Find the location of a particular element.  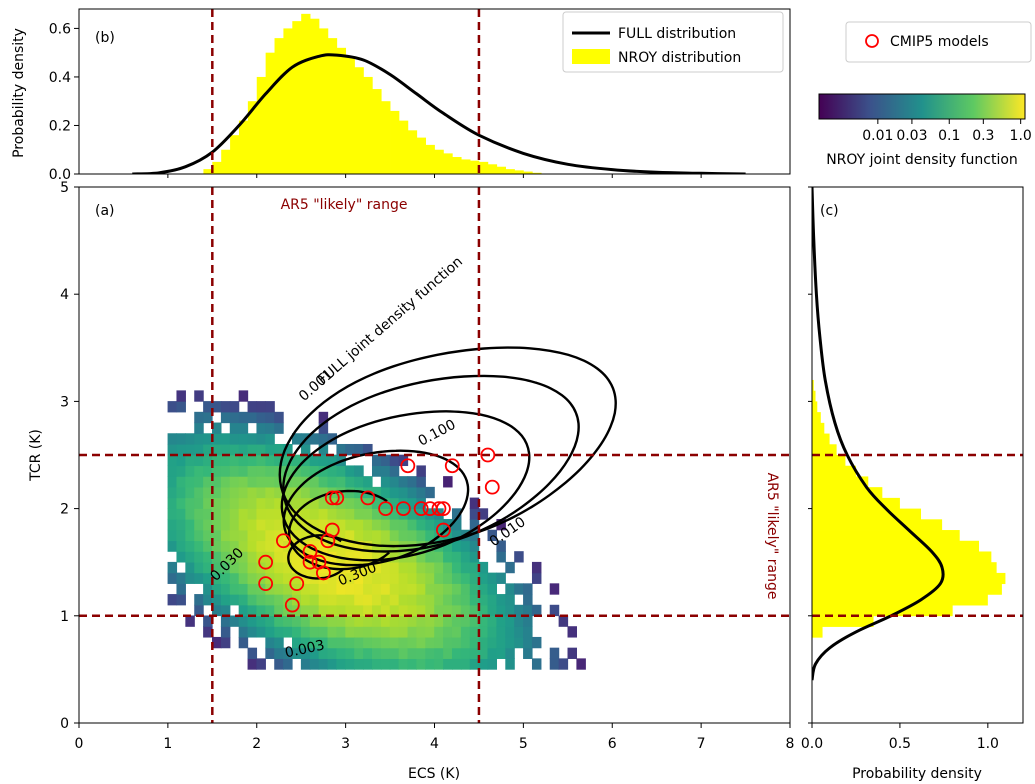

c-axes-frame is located at coordinates (917, 455).